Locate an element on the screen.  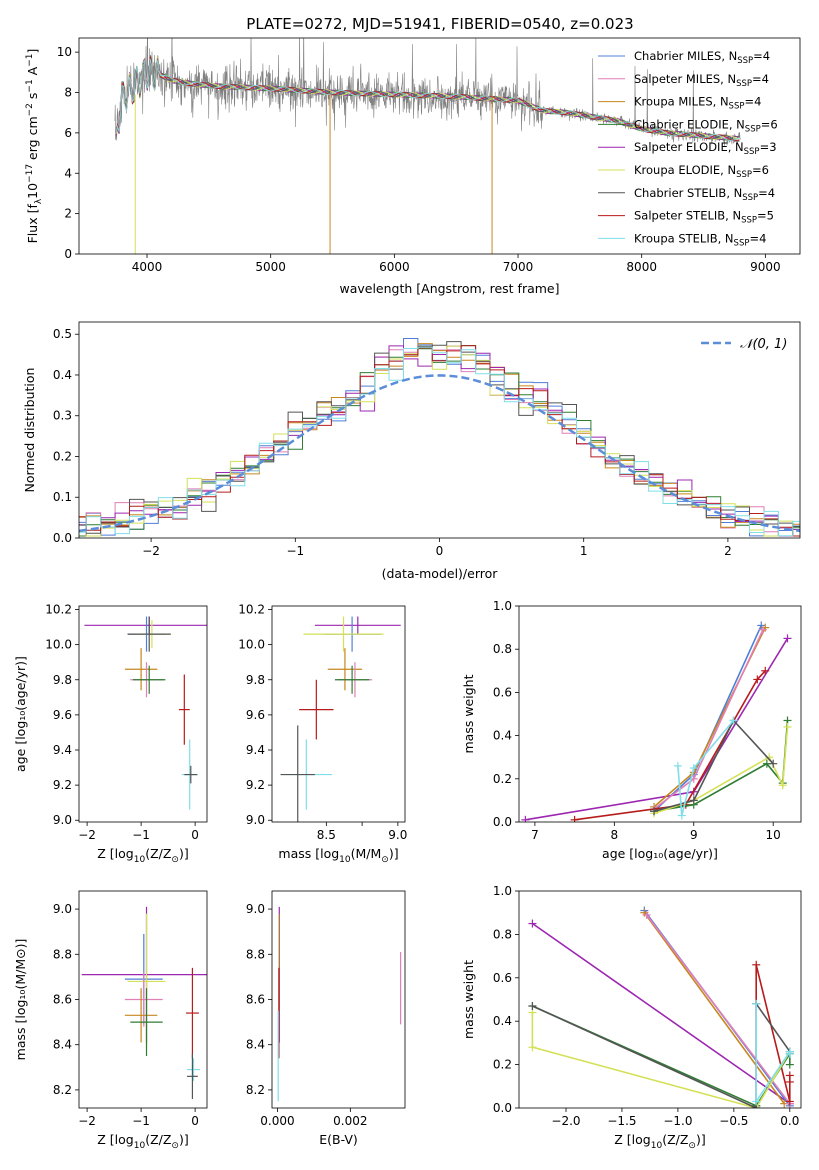
y-tick-label: 9.2 is located at coordinates (255, 785).